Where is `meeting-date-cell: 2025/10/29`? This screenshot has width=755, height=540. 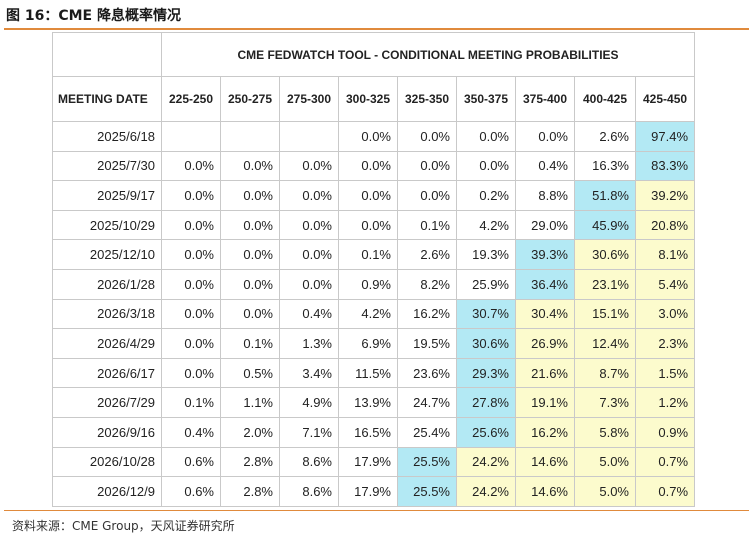
meeting-date-cell: 2025/10/29 is located at coordinates (107, 225).